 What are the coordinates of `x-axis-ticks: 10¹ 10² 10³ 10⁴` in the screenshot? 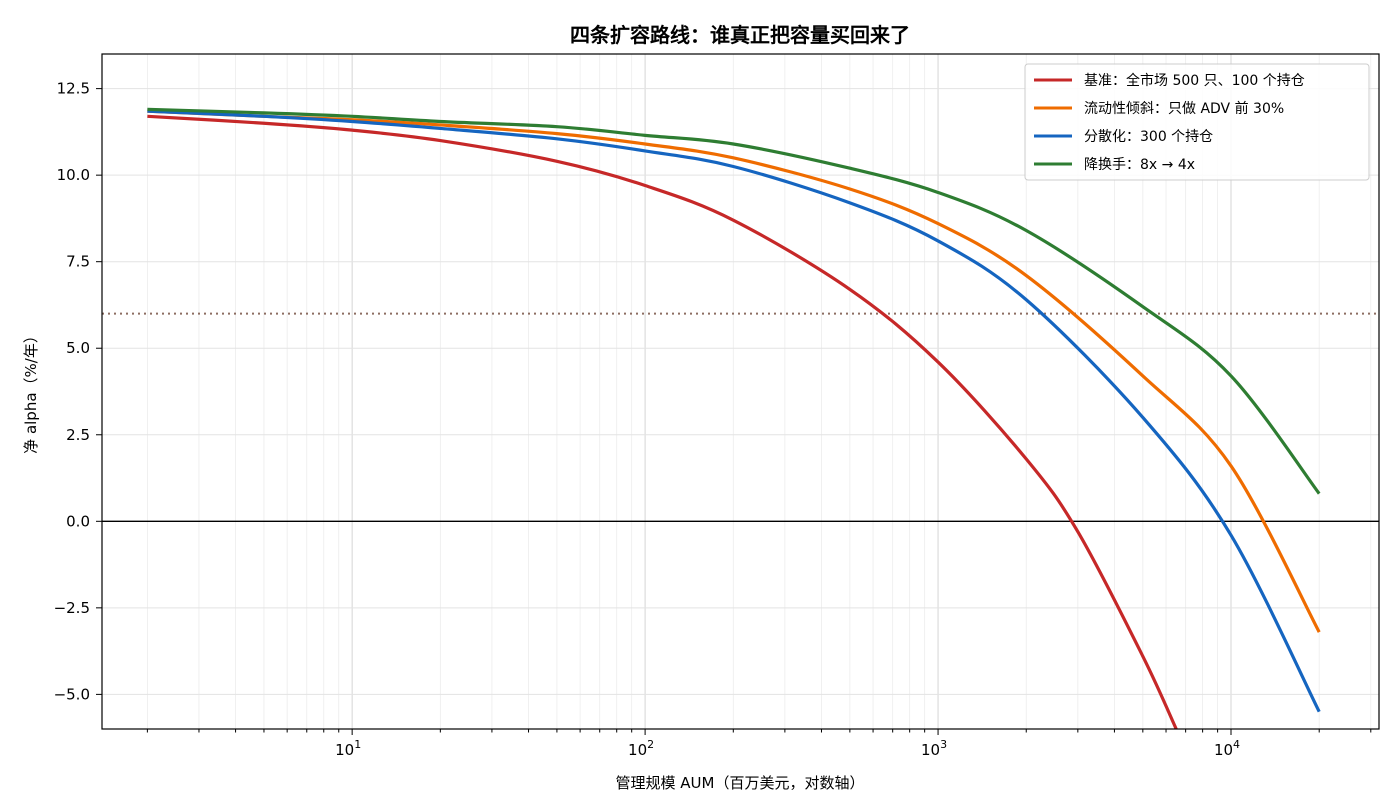 It's located at (759, 744).